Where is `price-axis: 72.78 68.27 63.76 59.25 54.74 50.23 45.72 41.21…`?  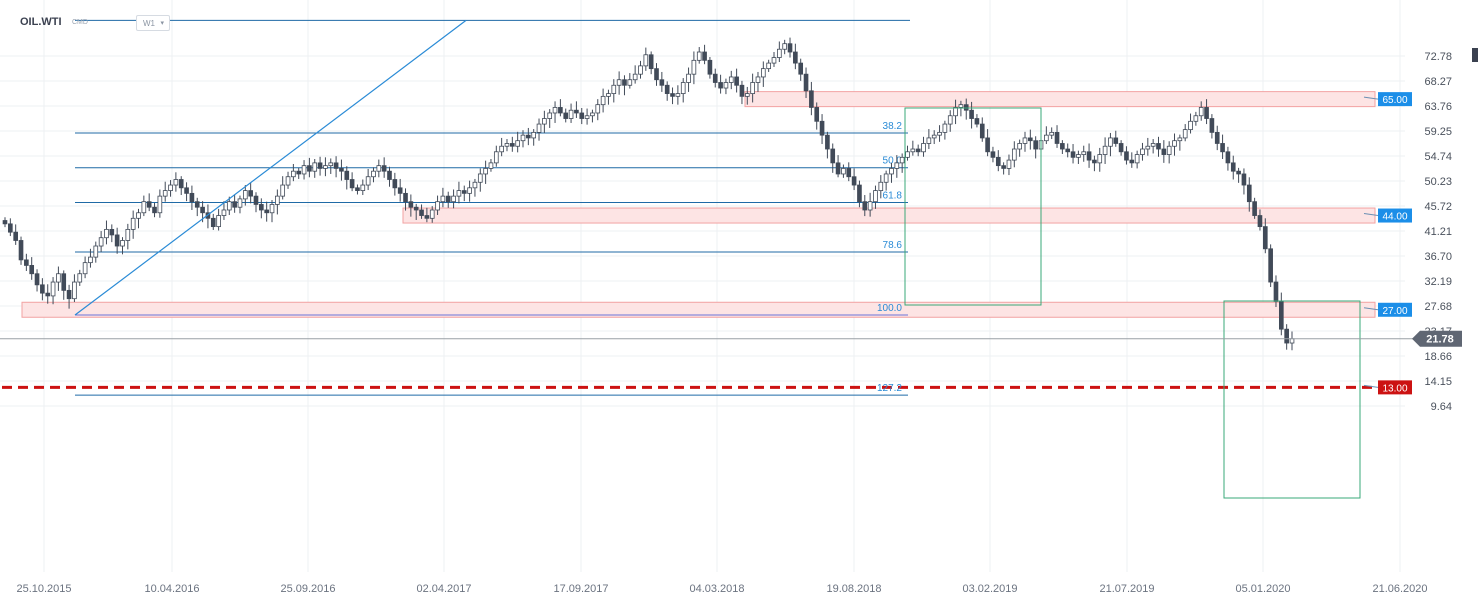
price-axis: 72.78 68.27 63.76 59.25 54.74 50.23 45.72 41.21… is located at coordinates (1420, 230).